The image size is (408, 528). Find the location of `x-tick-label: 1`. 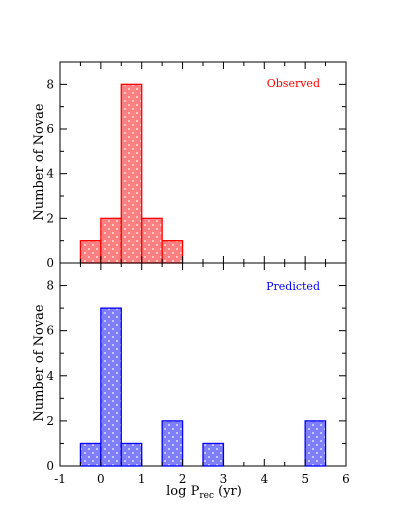

x-tick-label: 1 is located at coordinates (142, 479).